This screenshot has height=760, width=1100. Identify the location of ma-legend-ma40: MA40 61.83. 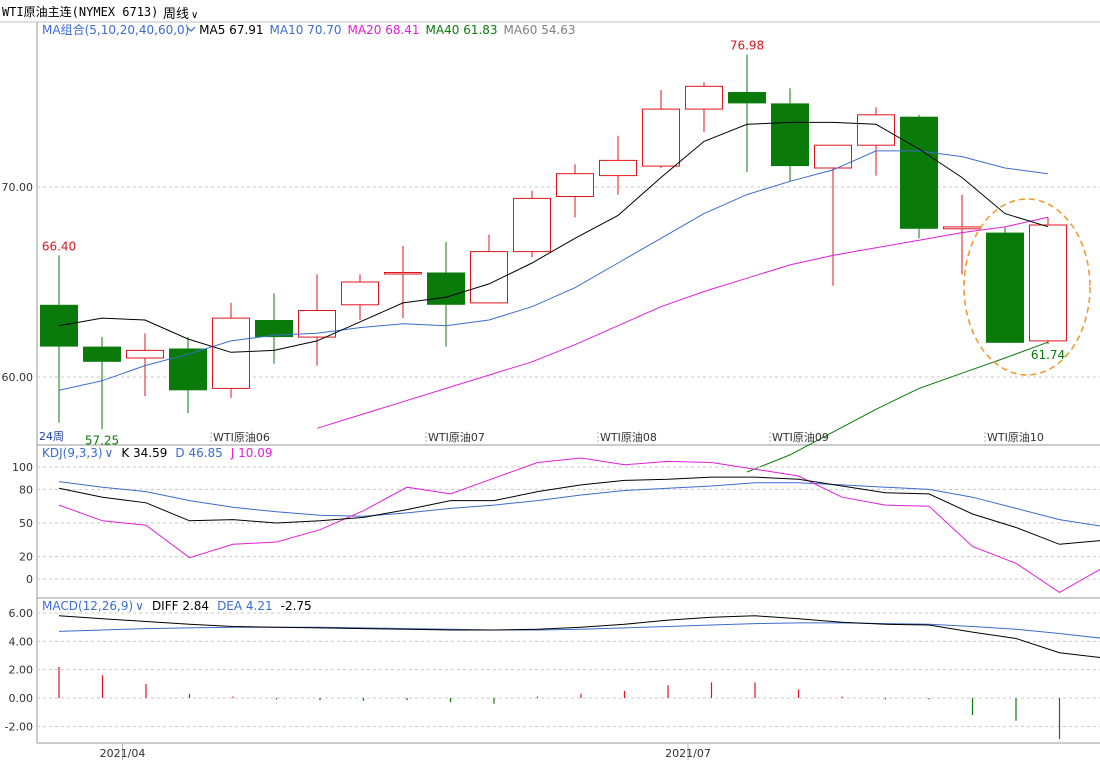
(462, 30).